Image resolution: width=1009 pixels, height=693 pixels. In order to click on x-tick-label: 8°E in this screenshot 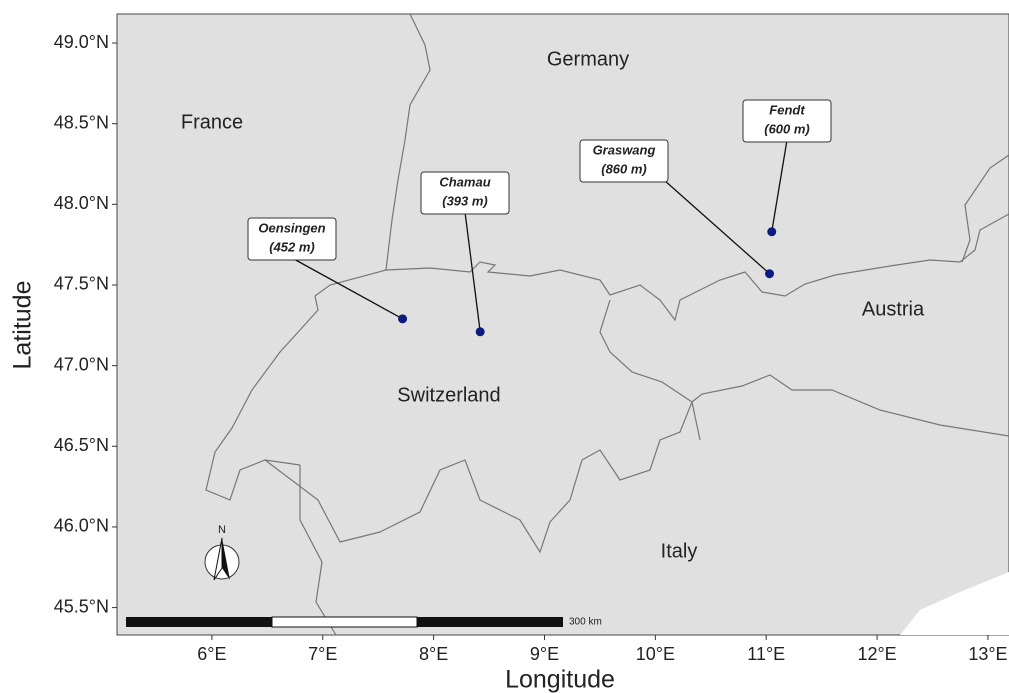, I will do `click(433, 654)`.